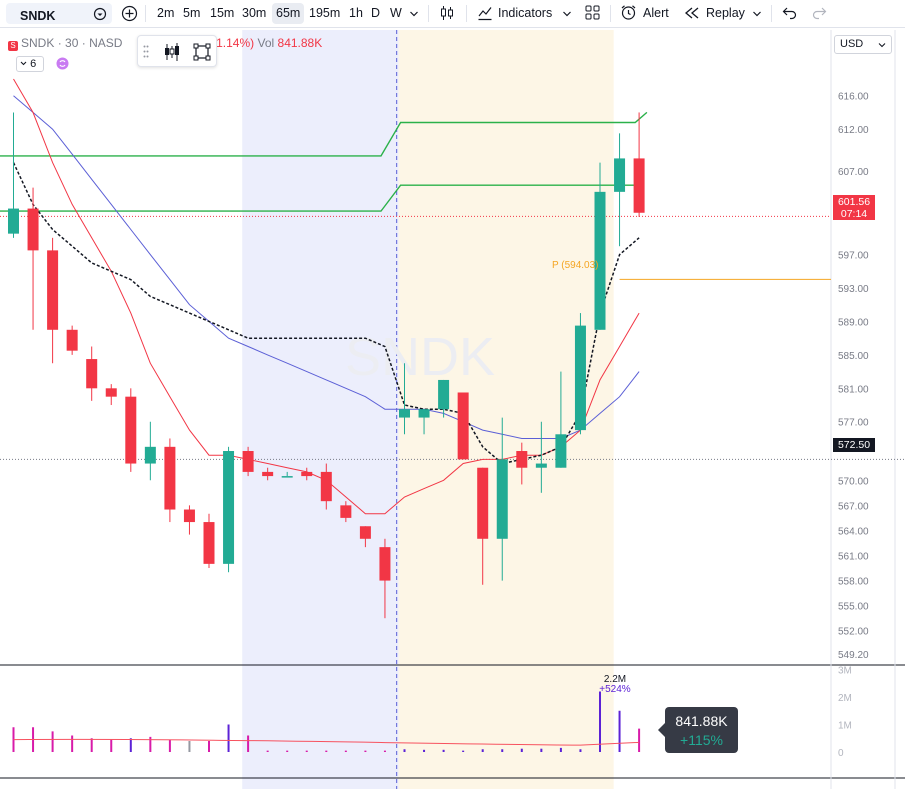  Describe the element at coordinates (853, 356) in the screenshot. I see `price-tick-label: 585.00` at that location.